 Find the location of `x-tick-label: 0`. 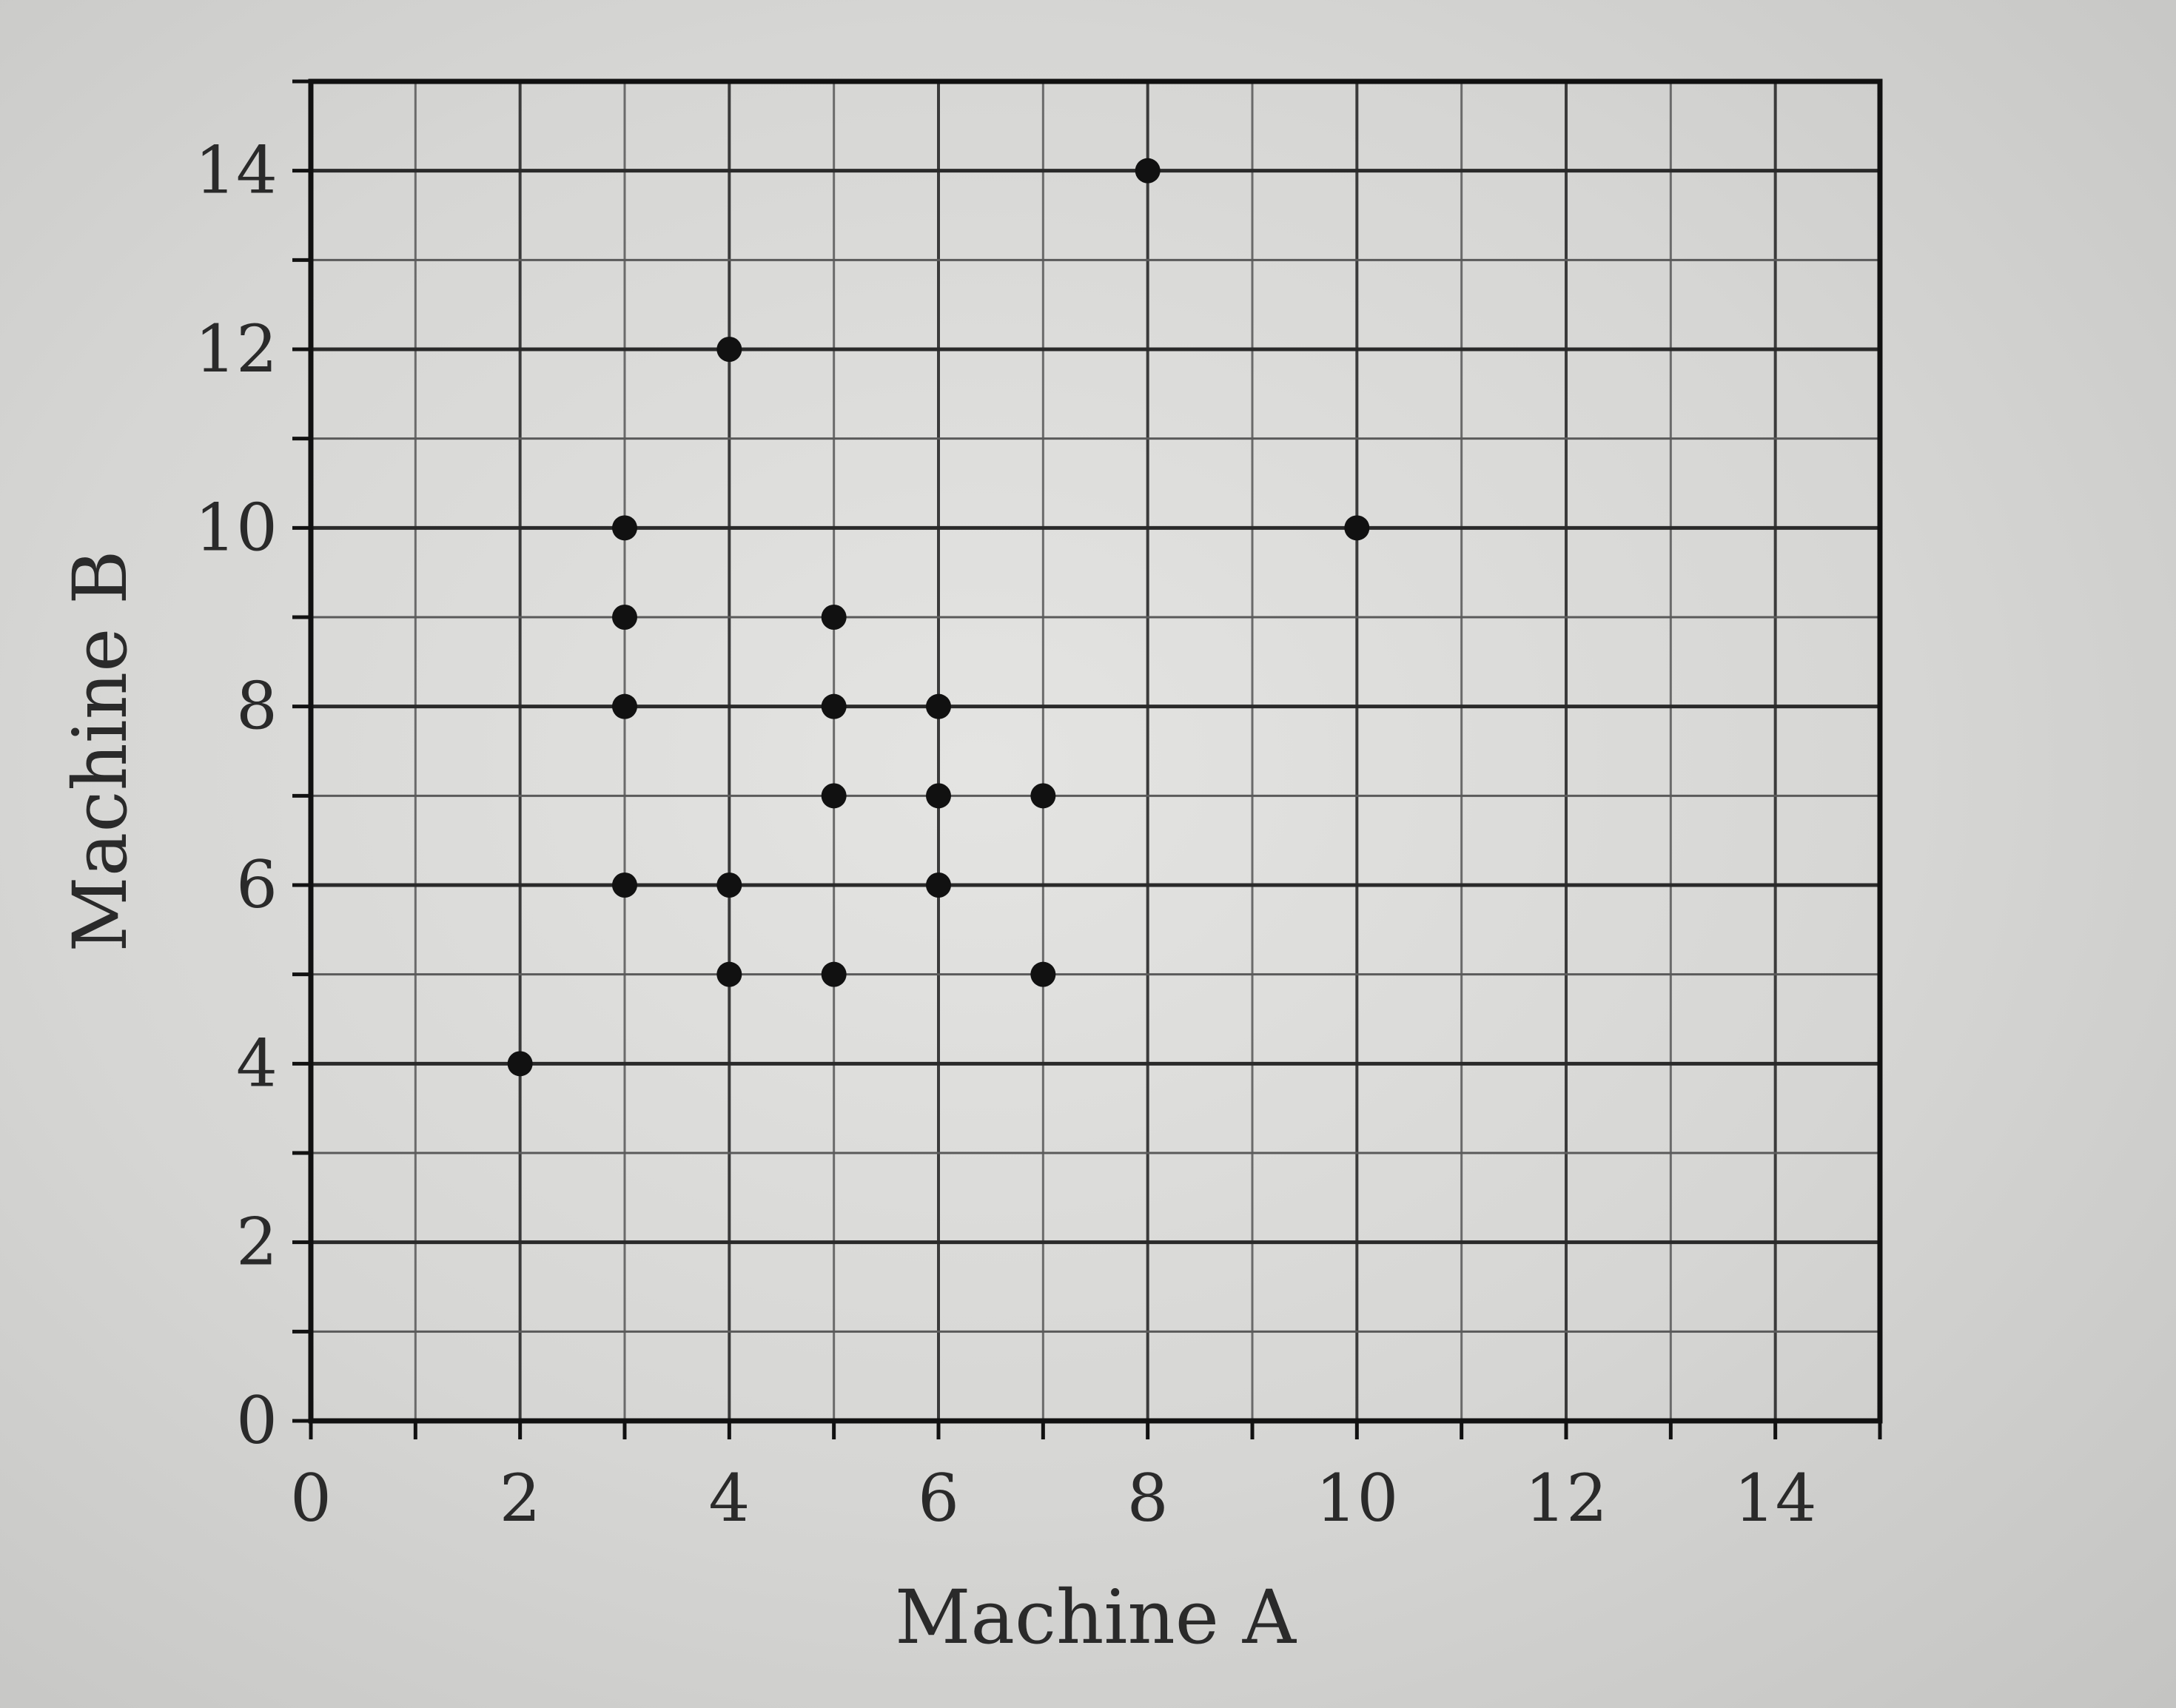

x-tick-label: 0 is located at coordinates (311, 1498).